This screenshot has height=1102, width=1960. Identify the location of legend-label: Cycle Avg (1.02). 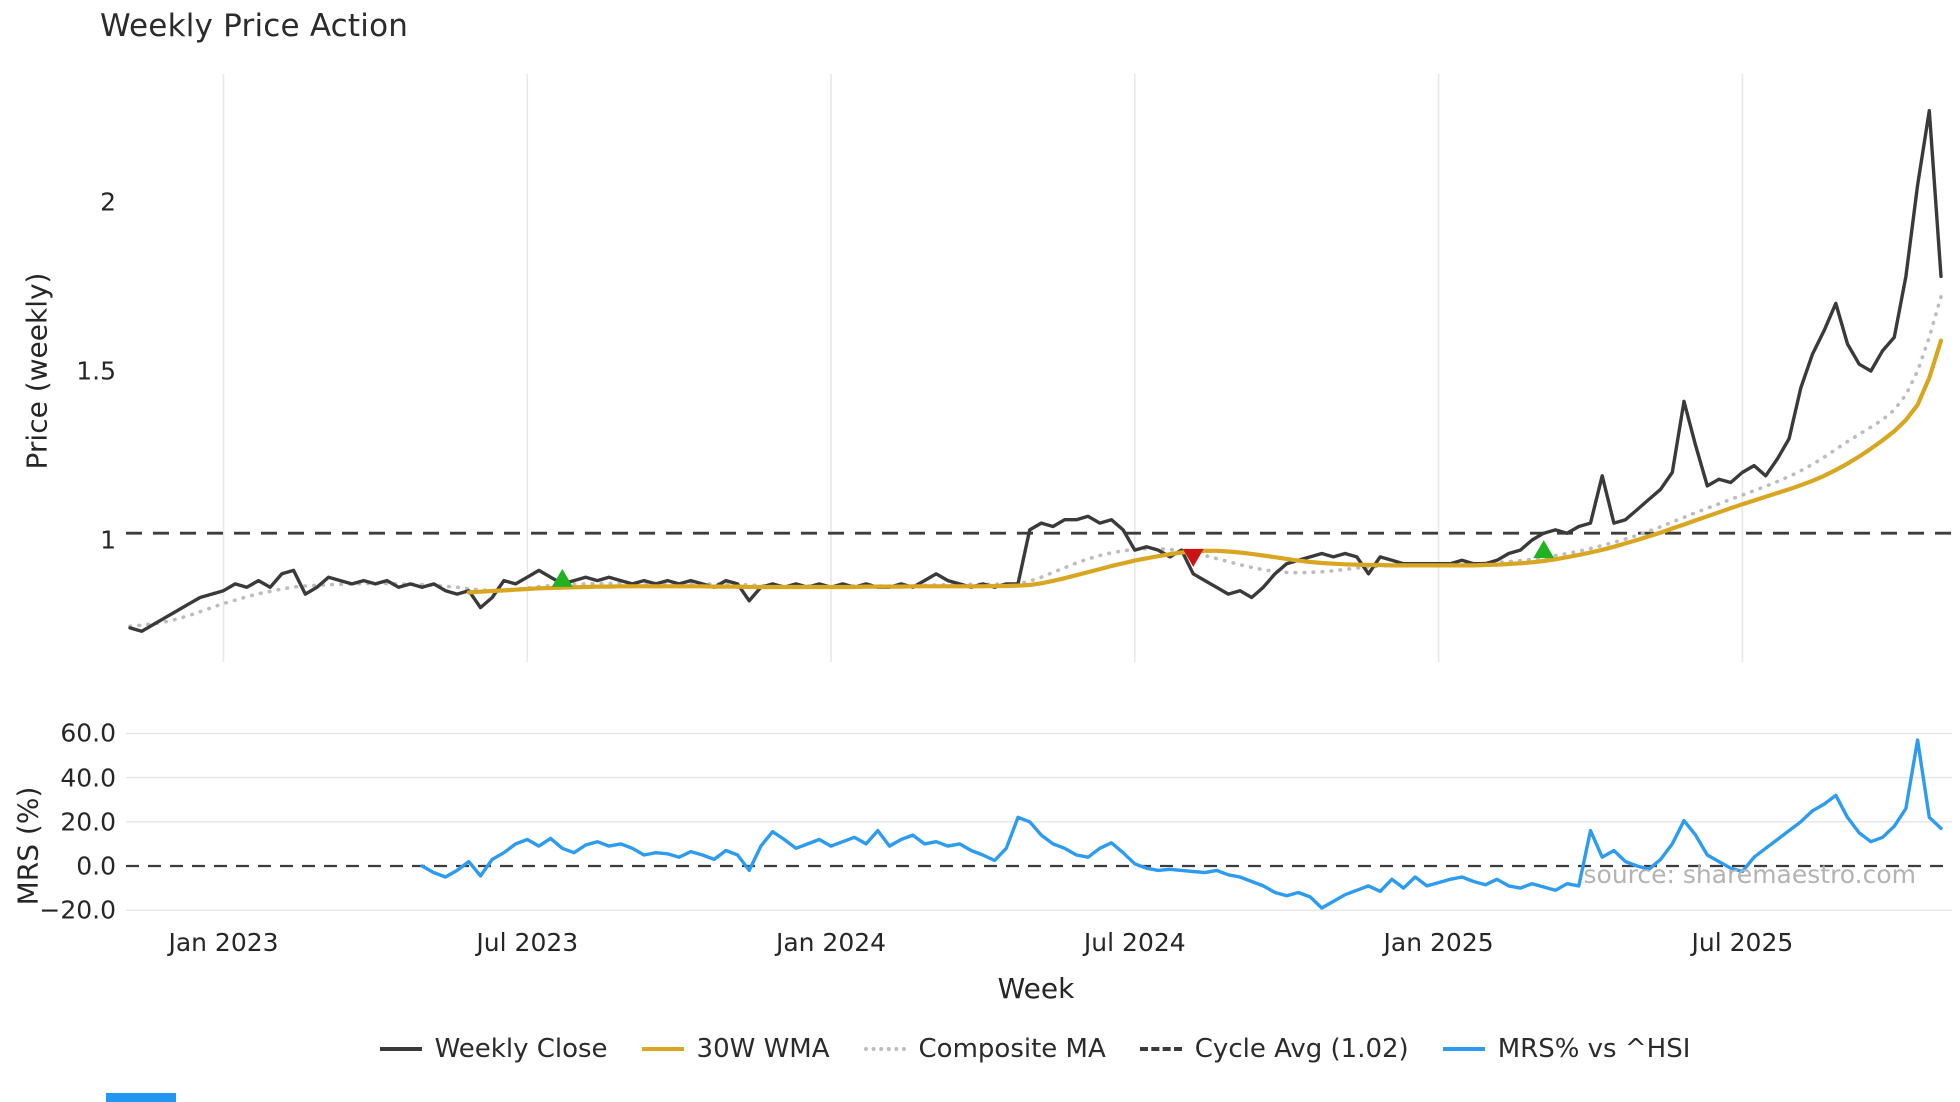
(1301, 1049).